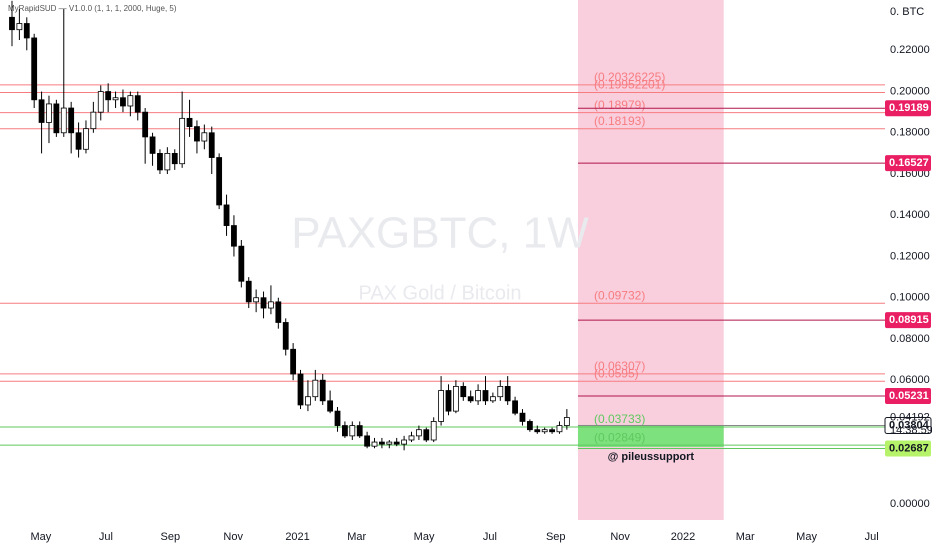  What do you see at coordinates (619, 295) in the screenshot?
I see `level-label: (0.09732)` at bounding box center [619, 295].